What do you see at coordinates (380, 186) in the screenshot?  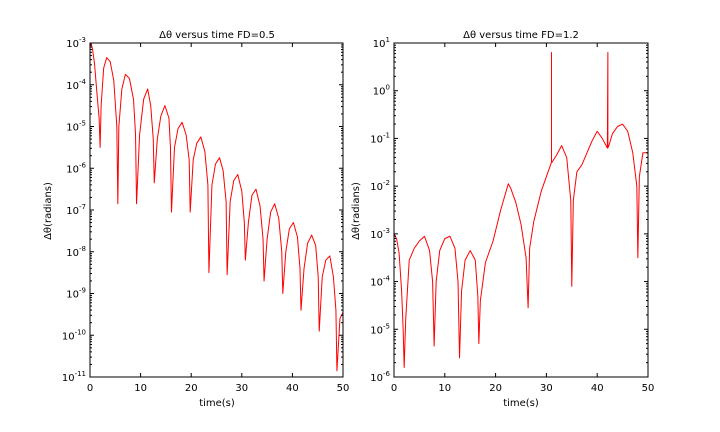 I see `y-tick-label: 10⁻²` at bounding box center [380, 186].